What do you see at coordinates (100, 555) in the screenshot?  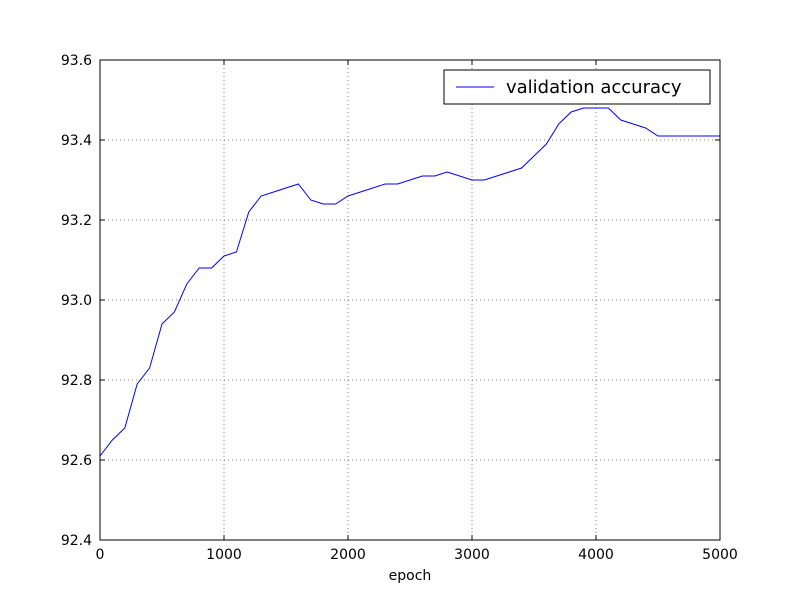 I see `x-tick-label: 0` at bounding box center [100, 555].